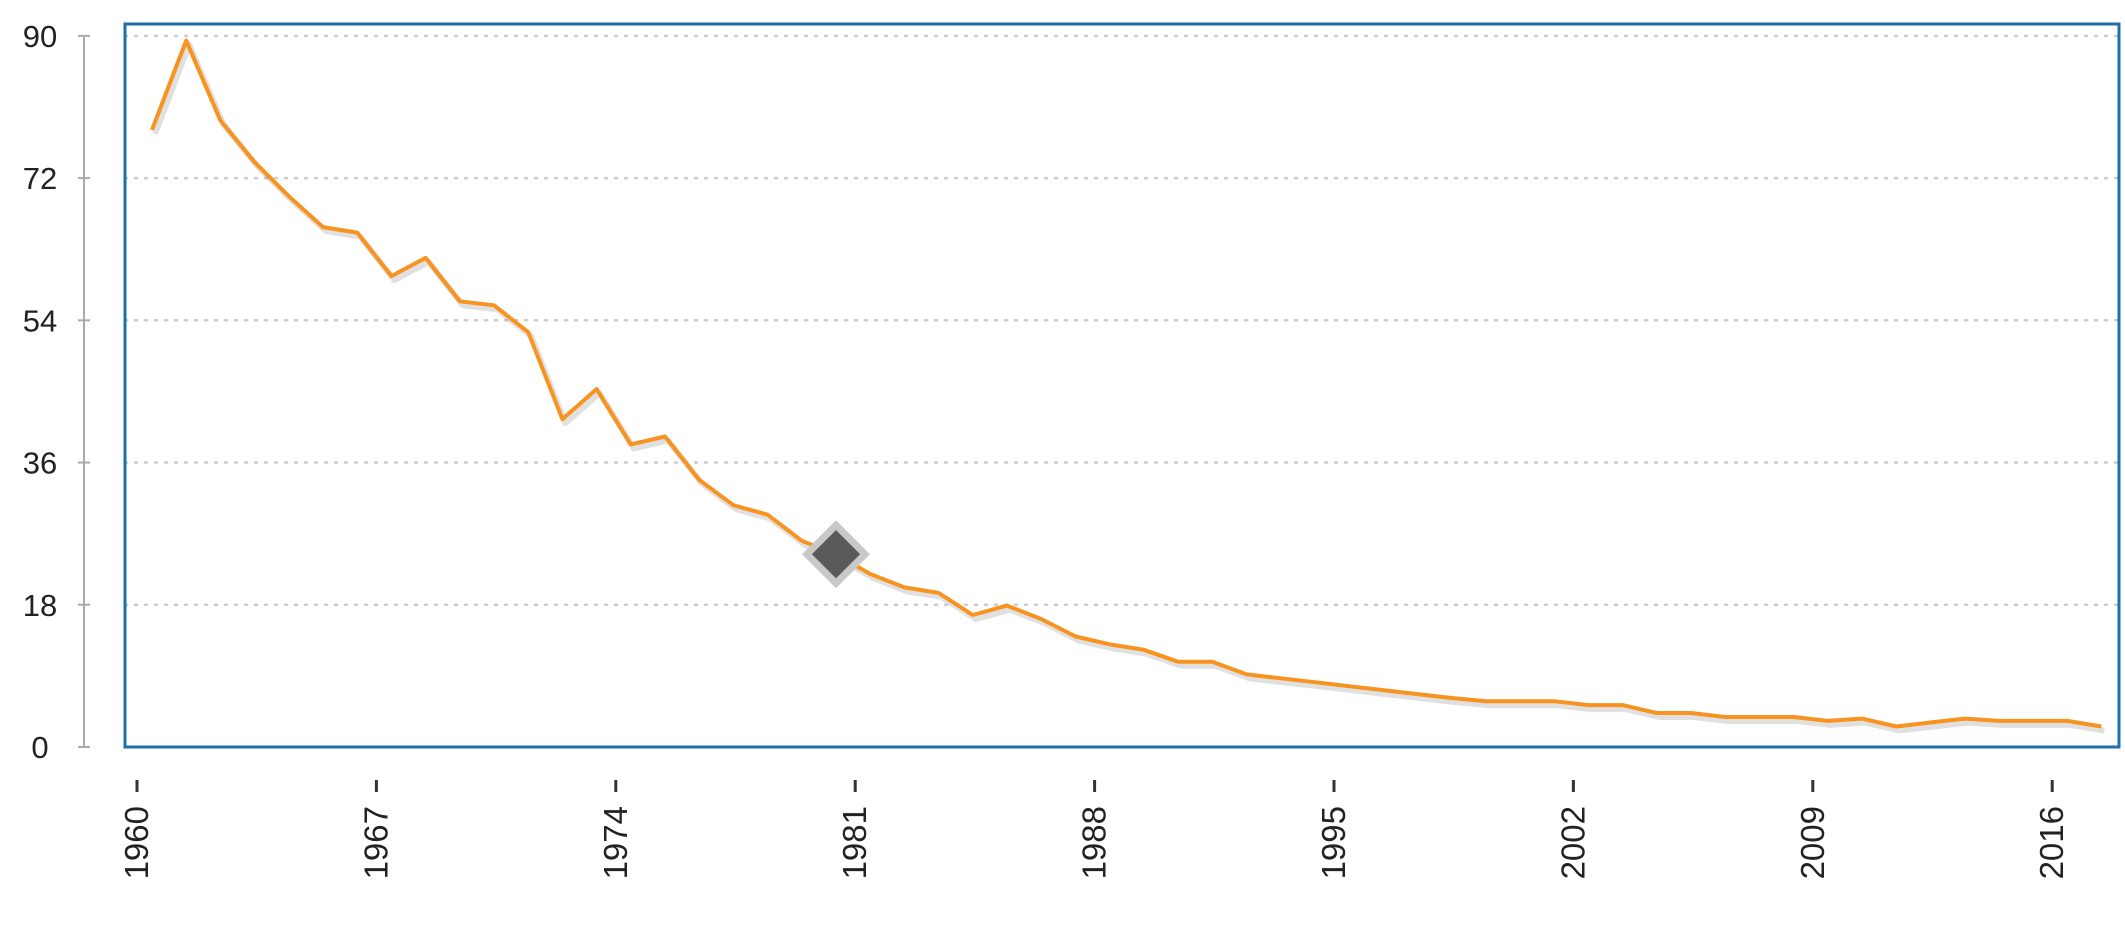 This screenshot has width=2125, height=930. What do you see at coordinates (615, 842) in the screenshot?
I see `x-tick-label: 1974` at bounding box center [615, 842].